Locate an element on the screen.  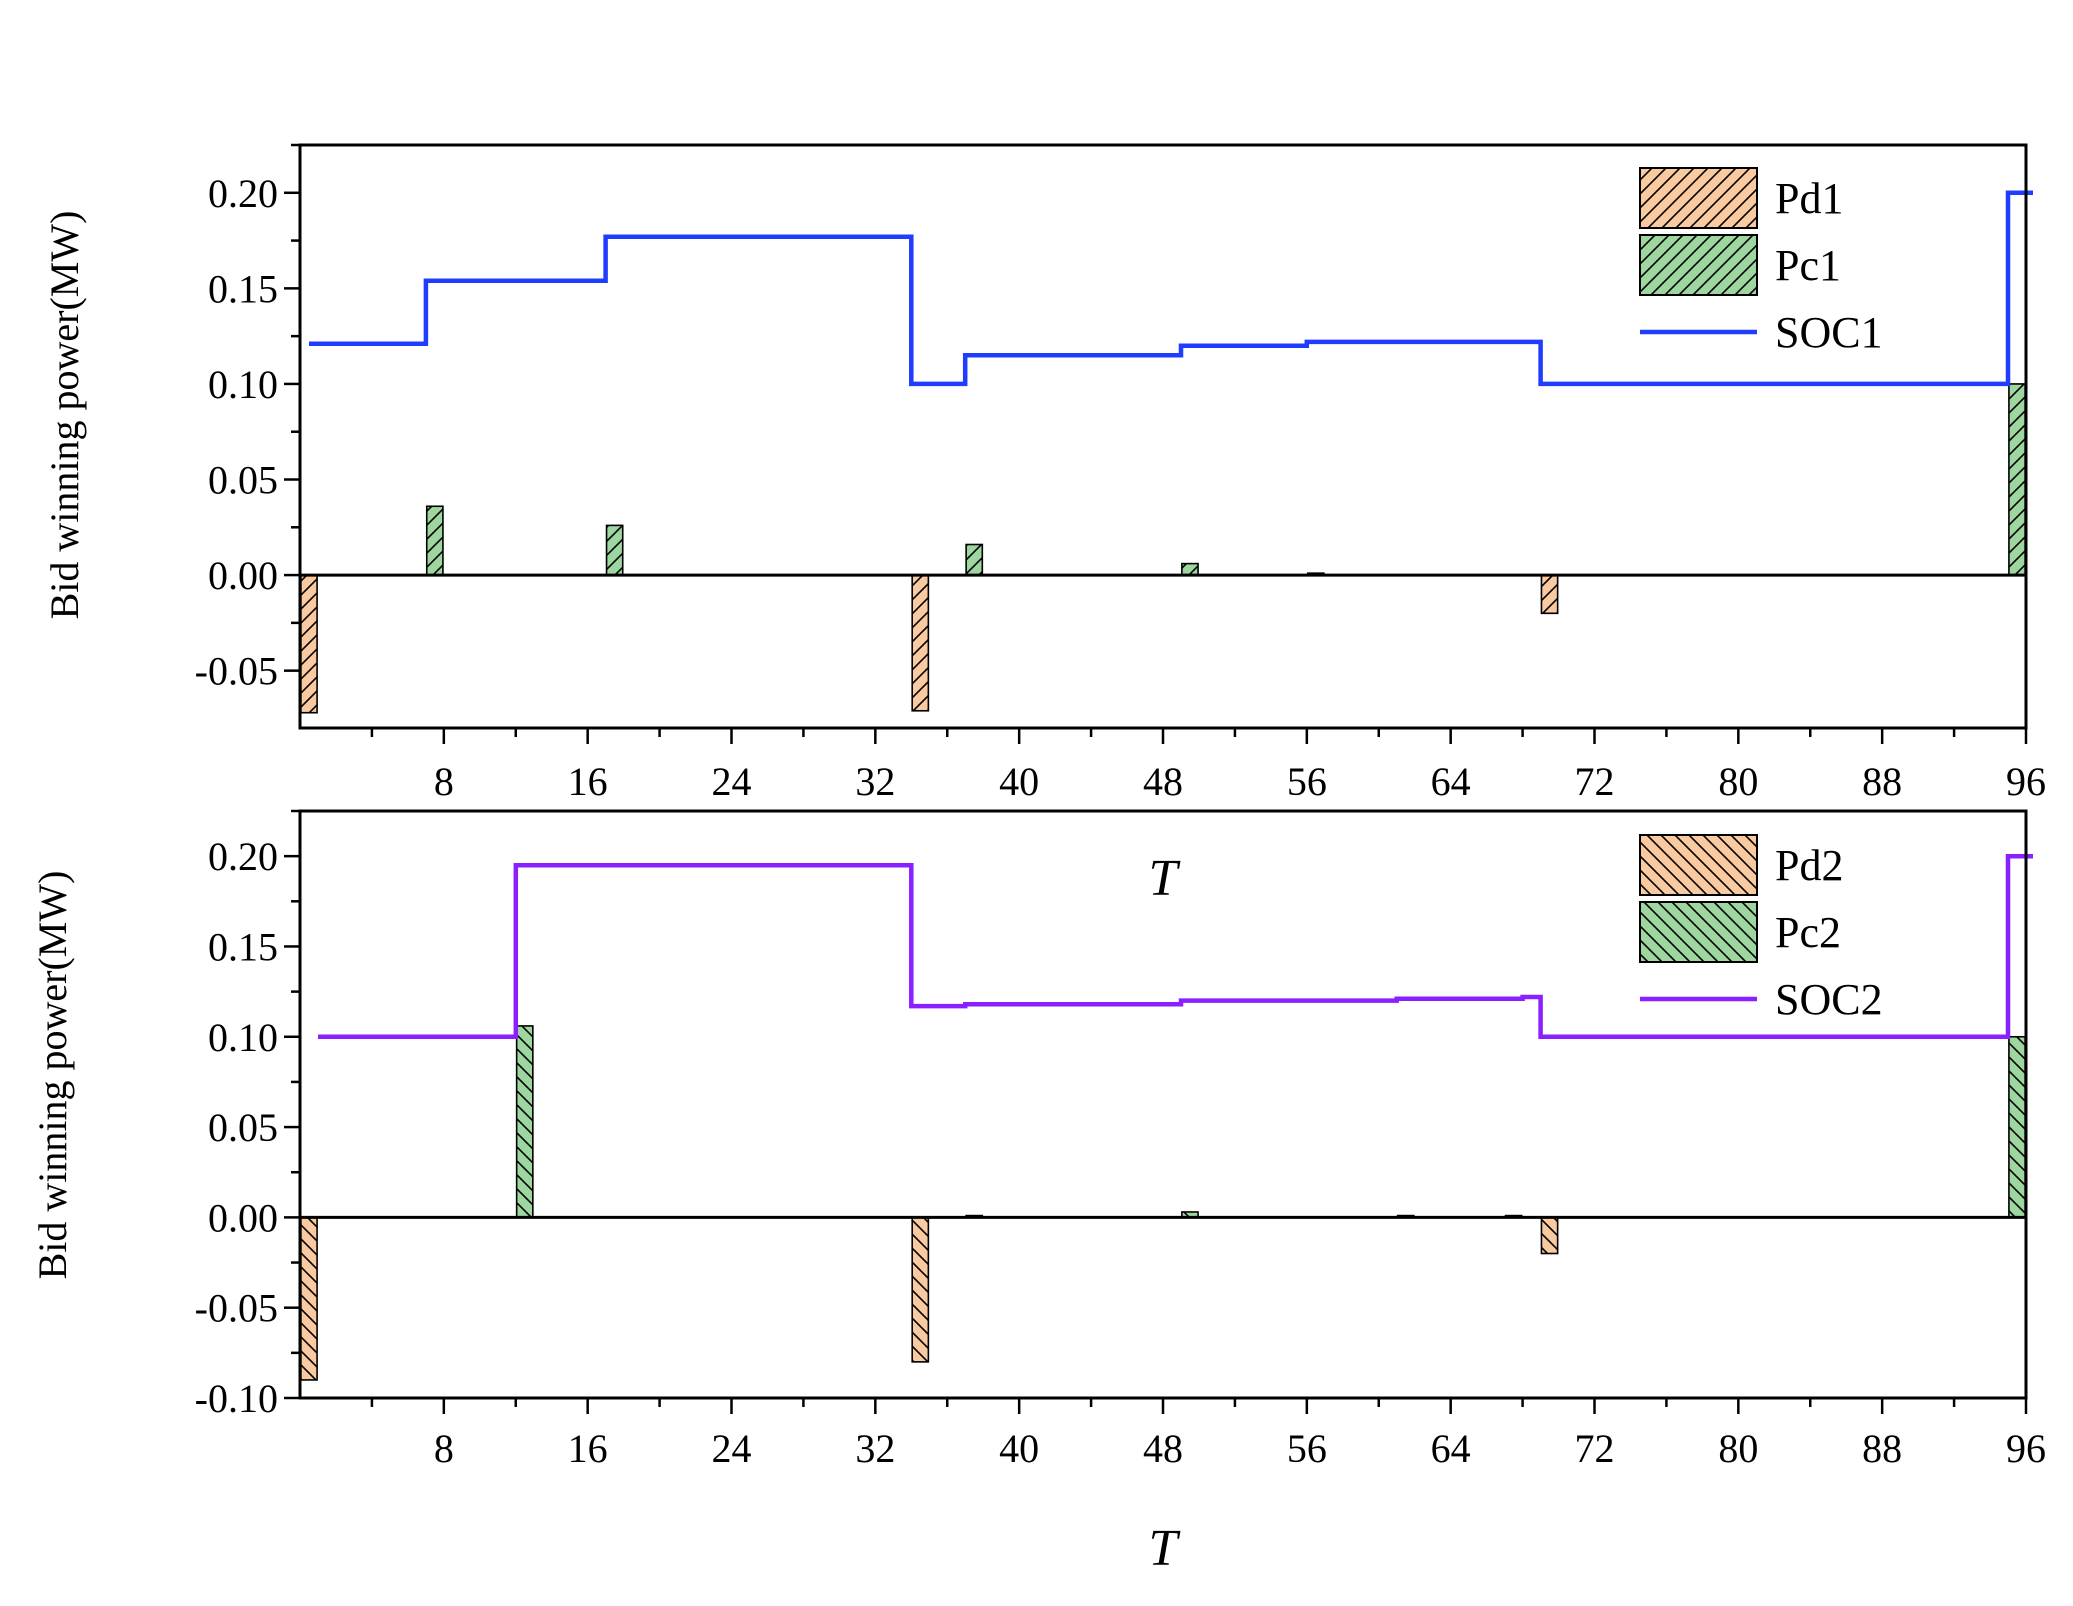
legend-label-pc2: Pc2 is located at coordinates (1808, 932).